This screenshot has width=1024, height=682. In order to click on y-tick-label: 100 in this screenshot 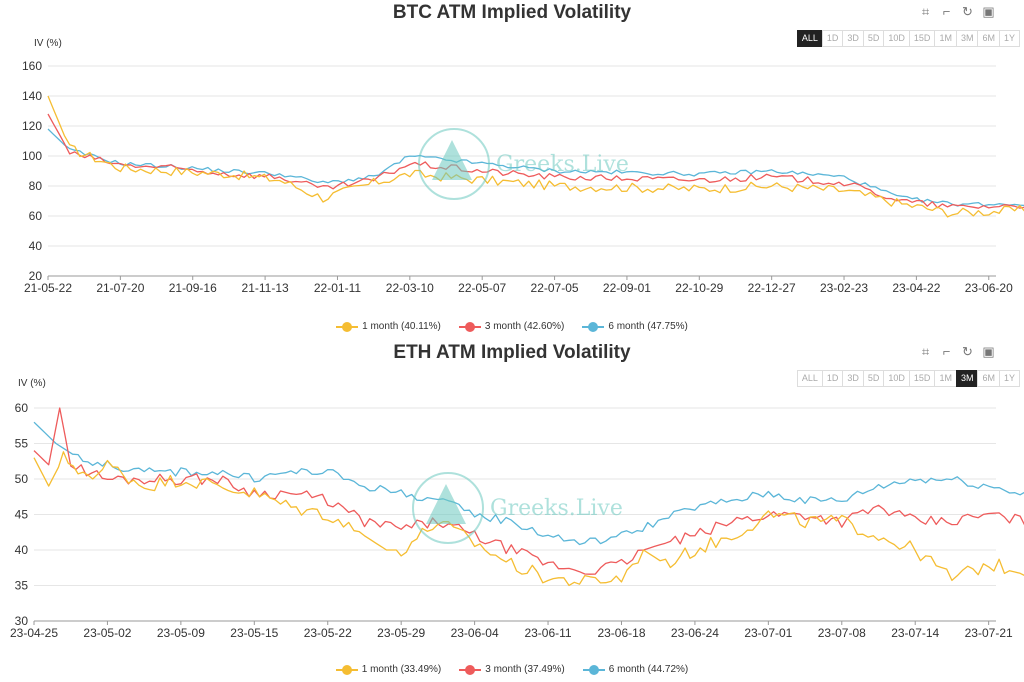, I will do `click(32, 156)`.